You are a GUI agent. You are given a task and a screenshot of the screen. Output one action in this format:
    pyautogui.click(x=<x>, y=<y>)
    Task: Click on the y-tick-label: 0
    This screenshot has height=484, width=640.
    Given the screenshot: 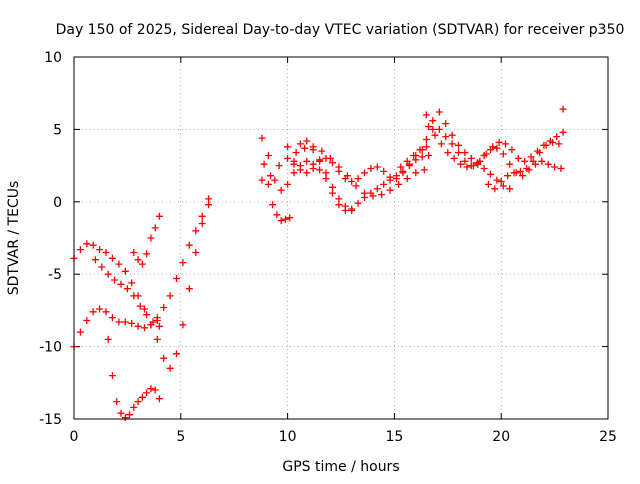 What is the action you would take?
    pyautogui.click(x=57, y=203)
    